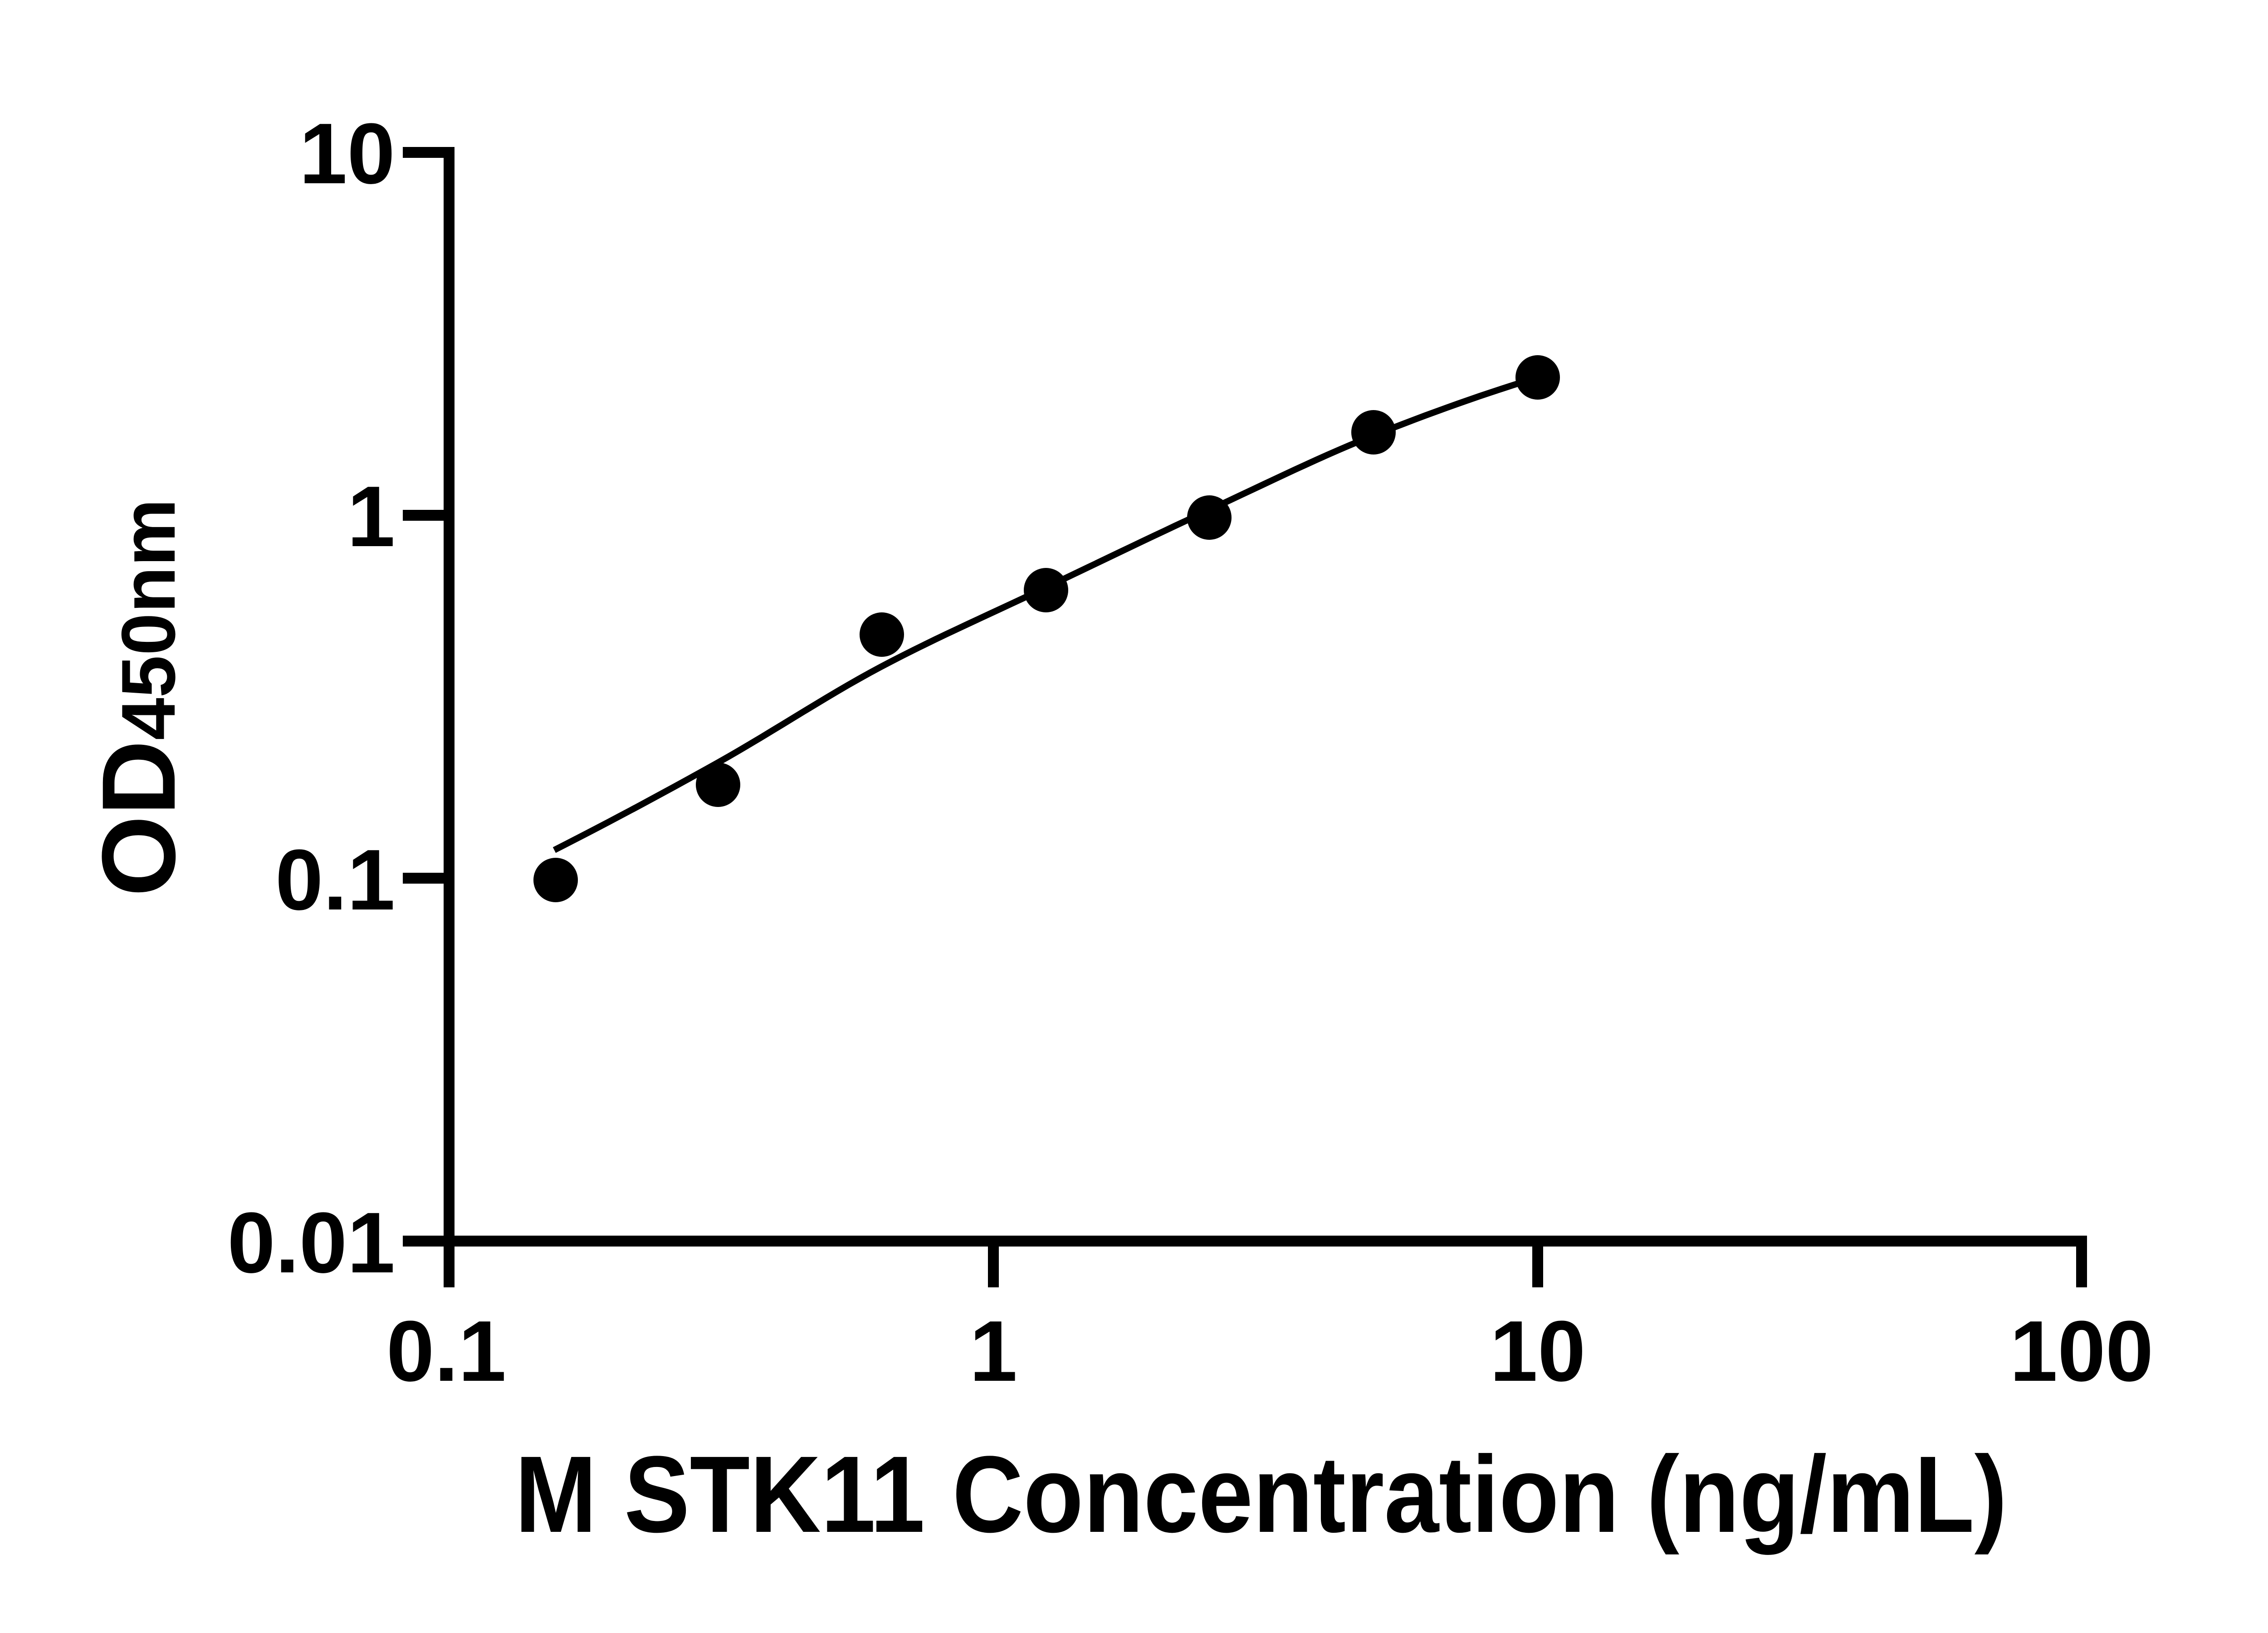  Describe the element at coordinates (311, 1243) in the screenshot. I see `svg-text: 0.01` at that location.